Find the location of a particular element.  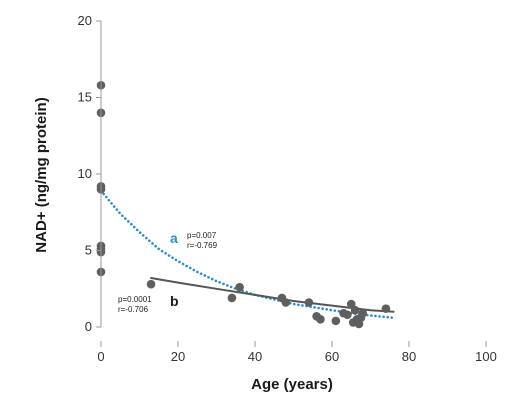

curve-b-p-value: p=0.0001 is located at coordinates (135, 299).